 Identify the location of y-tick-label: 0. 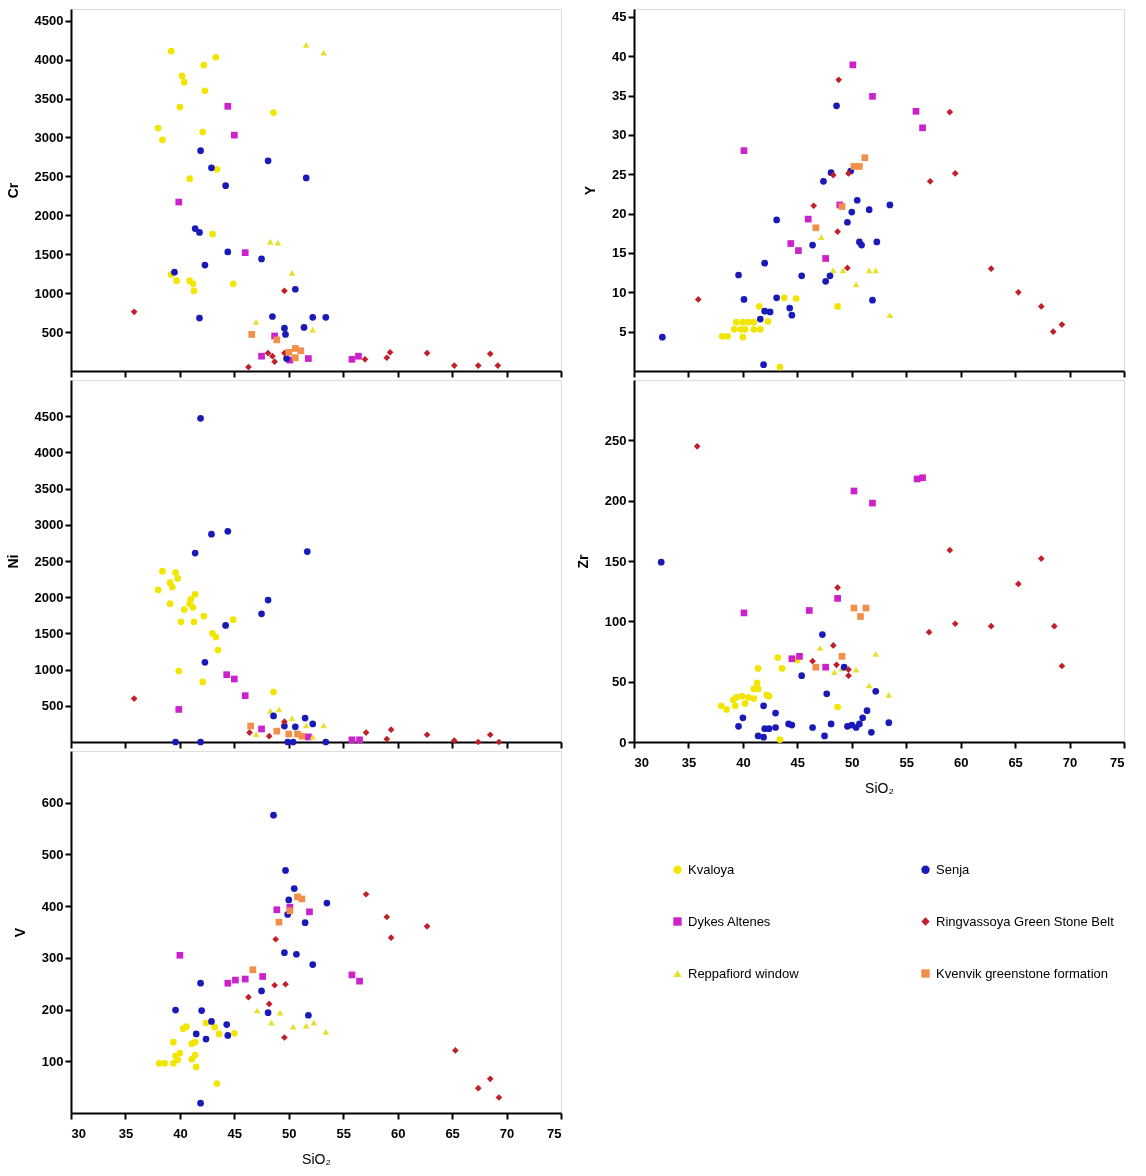
(623, 742).